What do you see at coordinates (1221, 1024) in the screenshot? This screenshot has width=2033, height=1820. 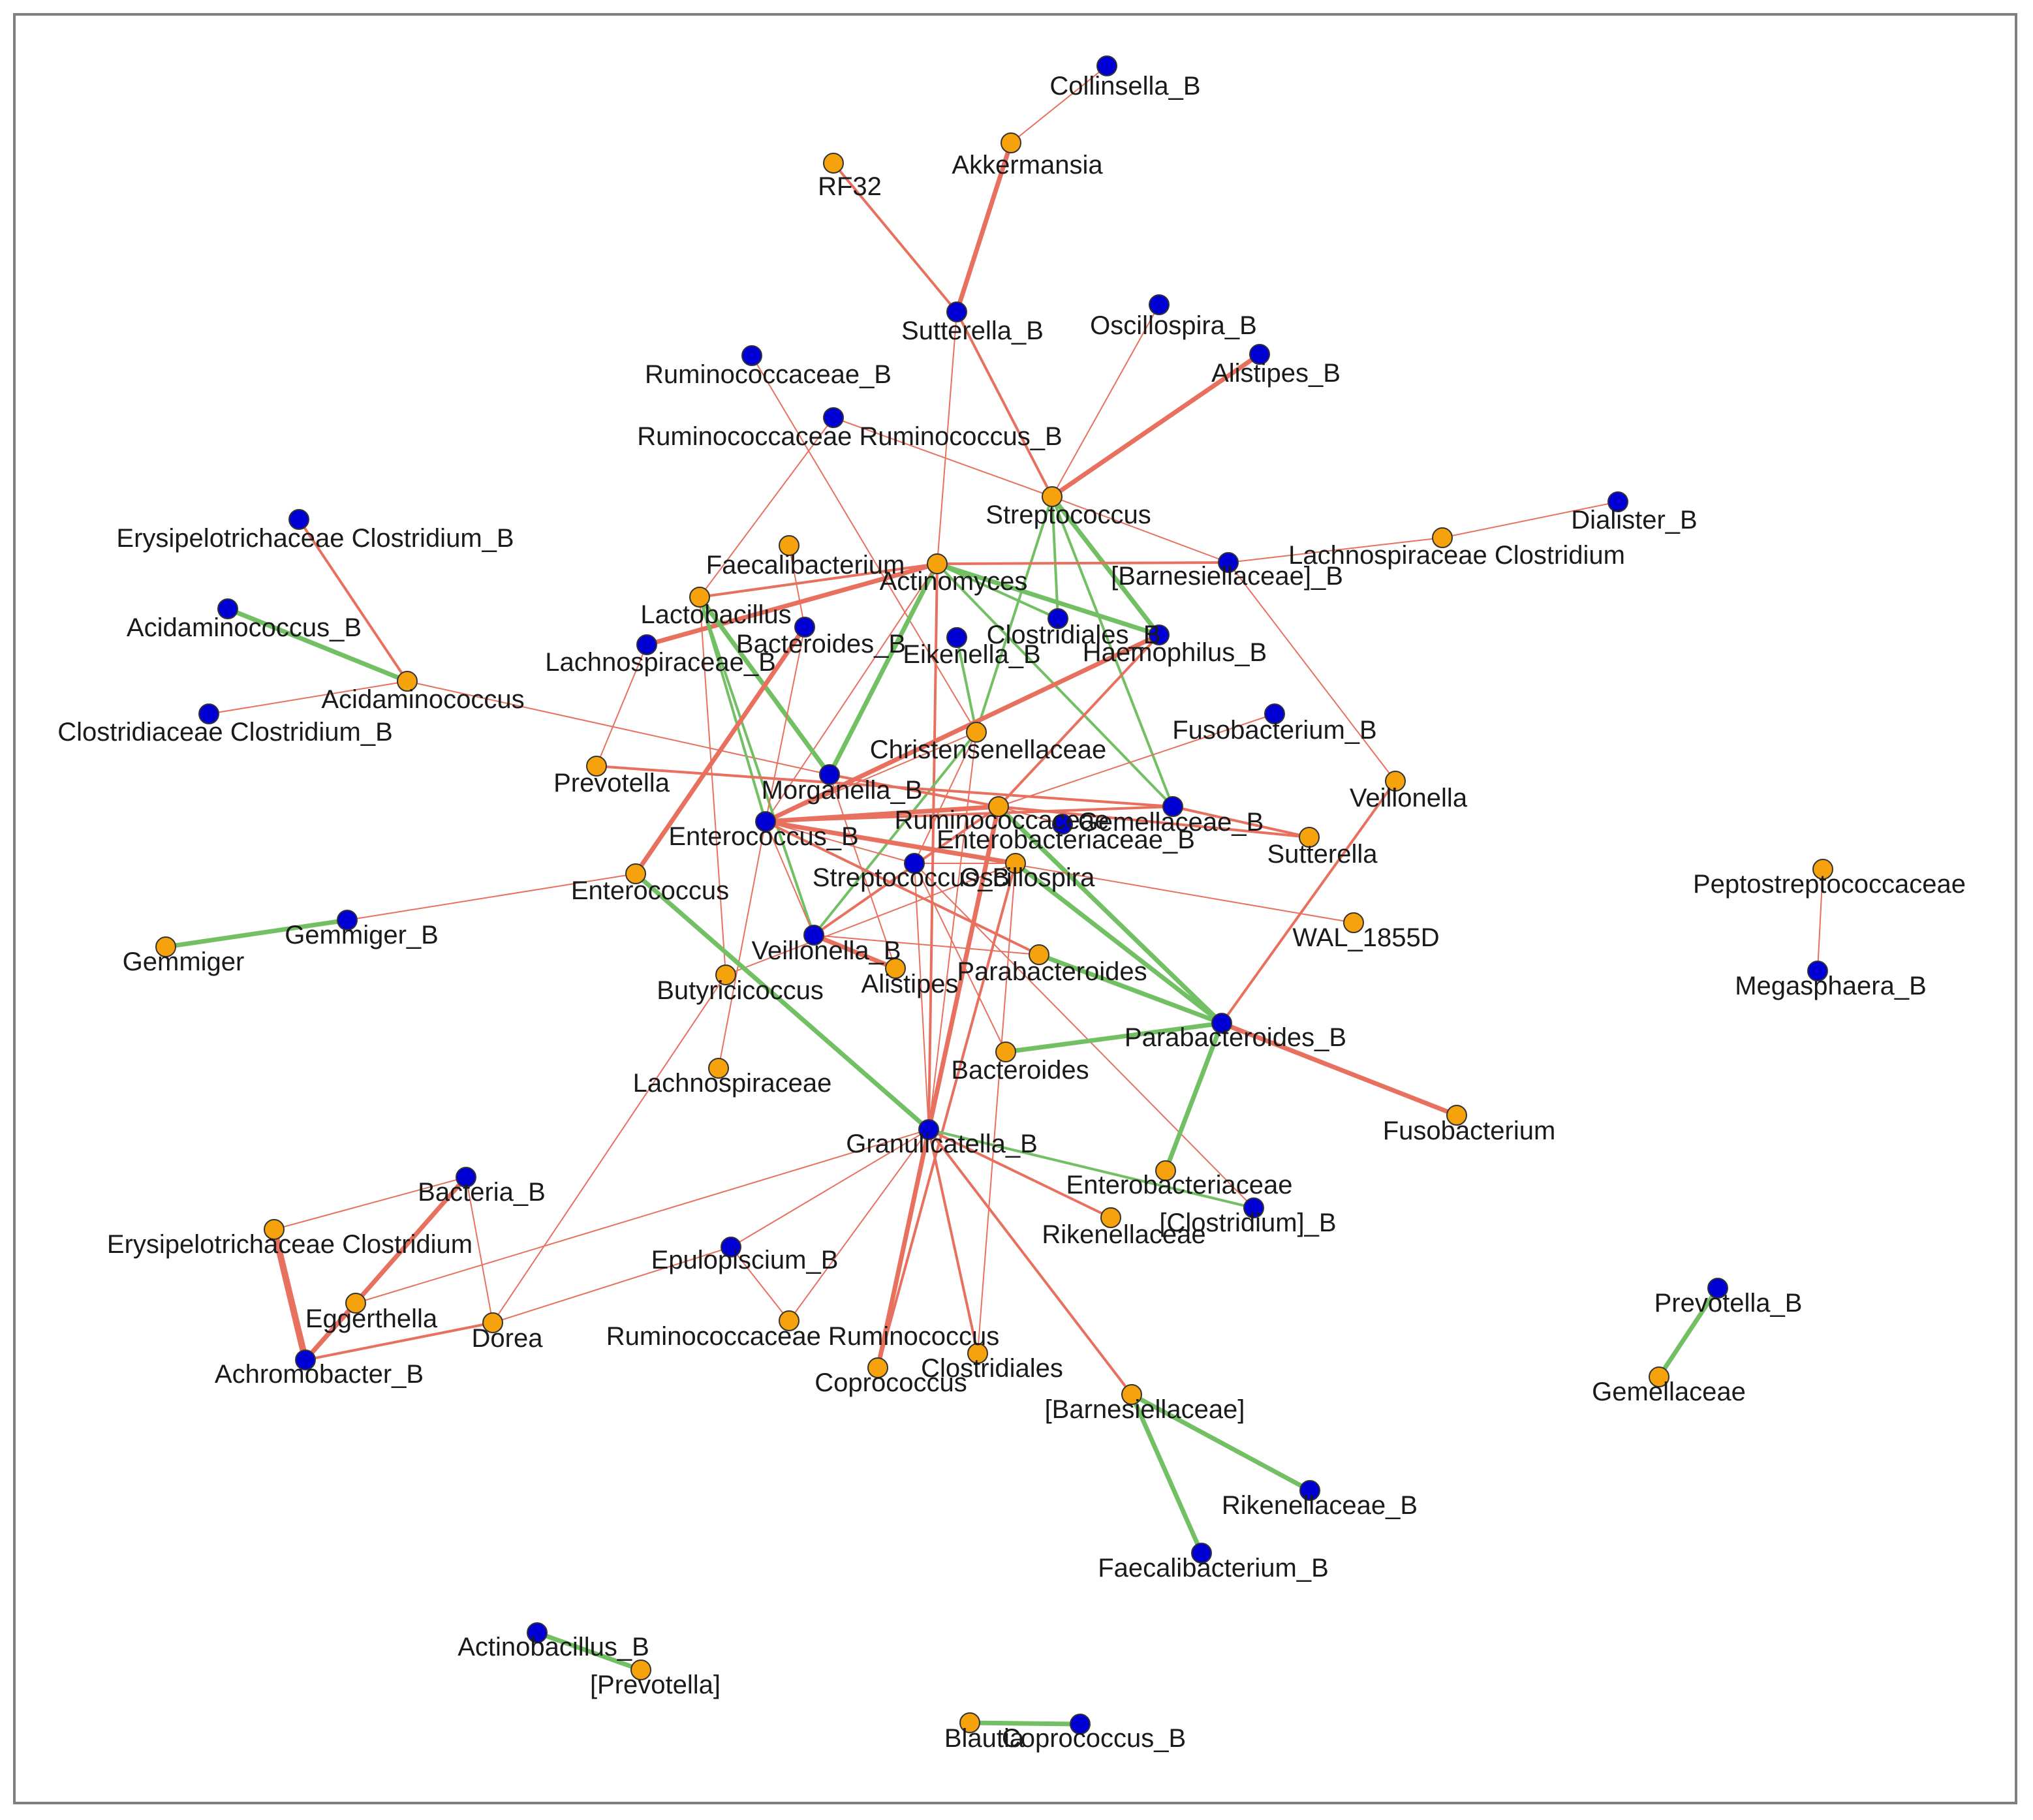 I see `node-parabacteroides_b` at bounding box center [1221, 1024].